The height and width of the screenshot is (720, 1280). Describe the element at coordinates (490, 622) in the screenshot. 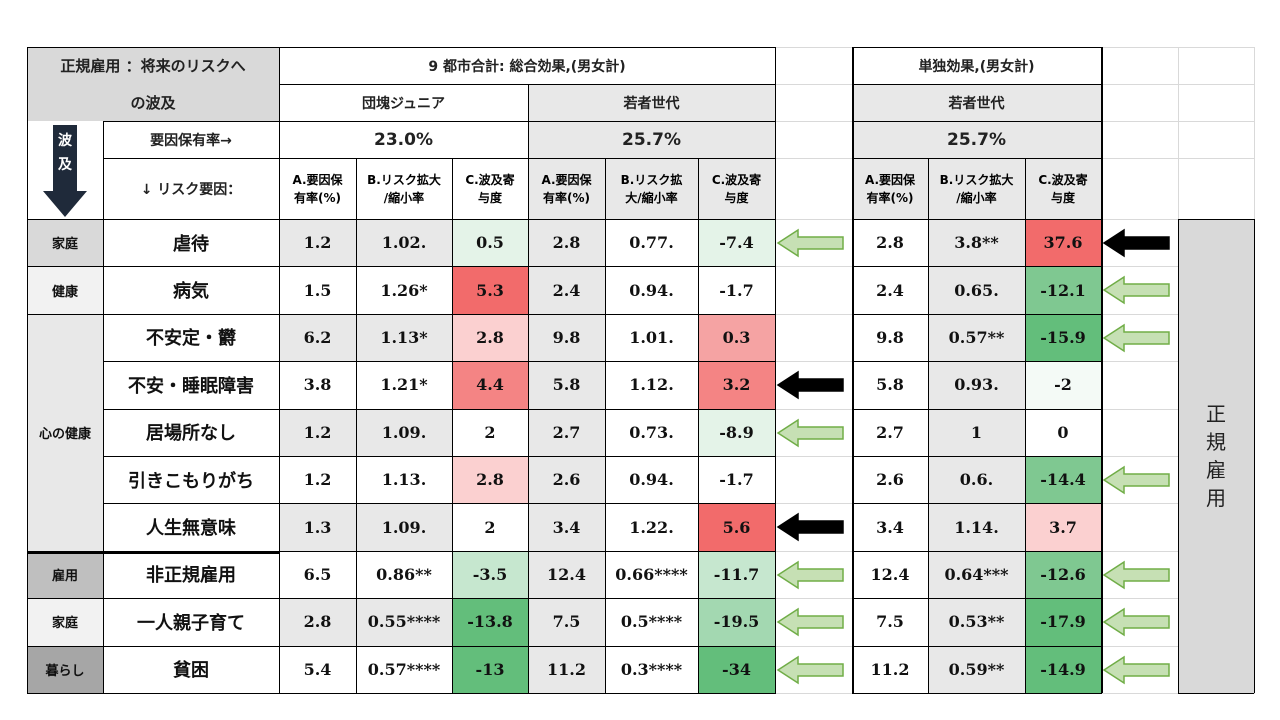

I see `value-cell: -13.8` at that location.